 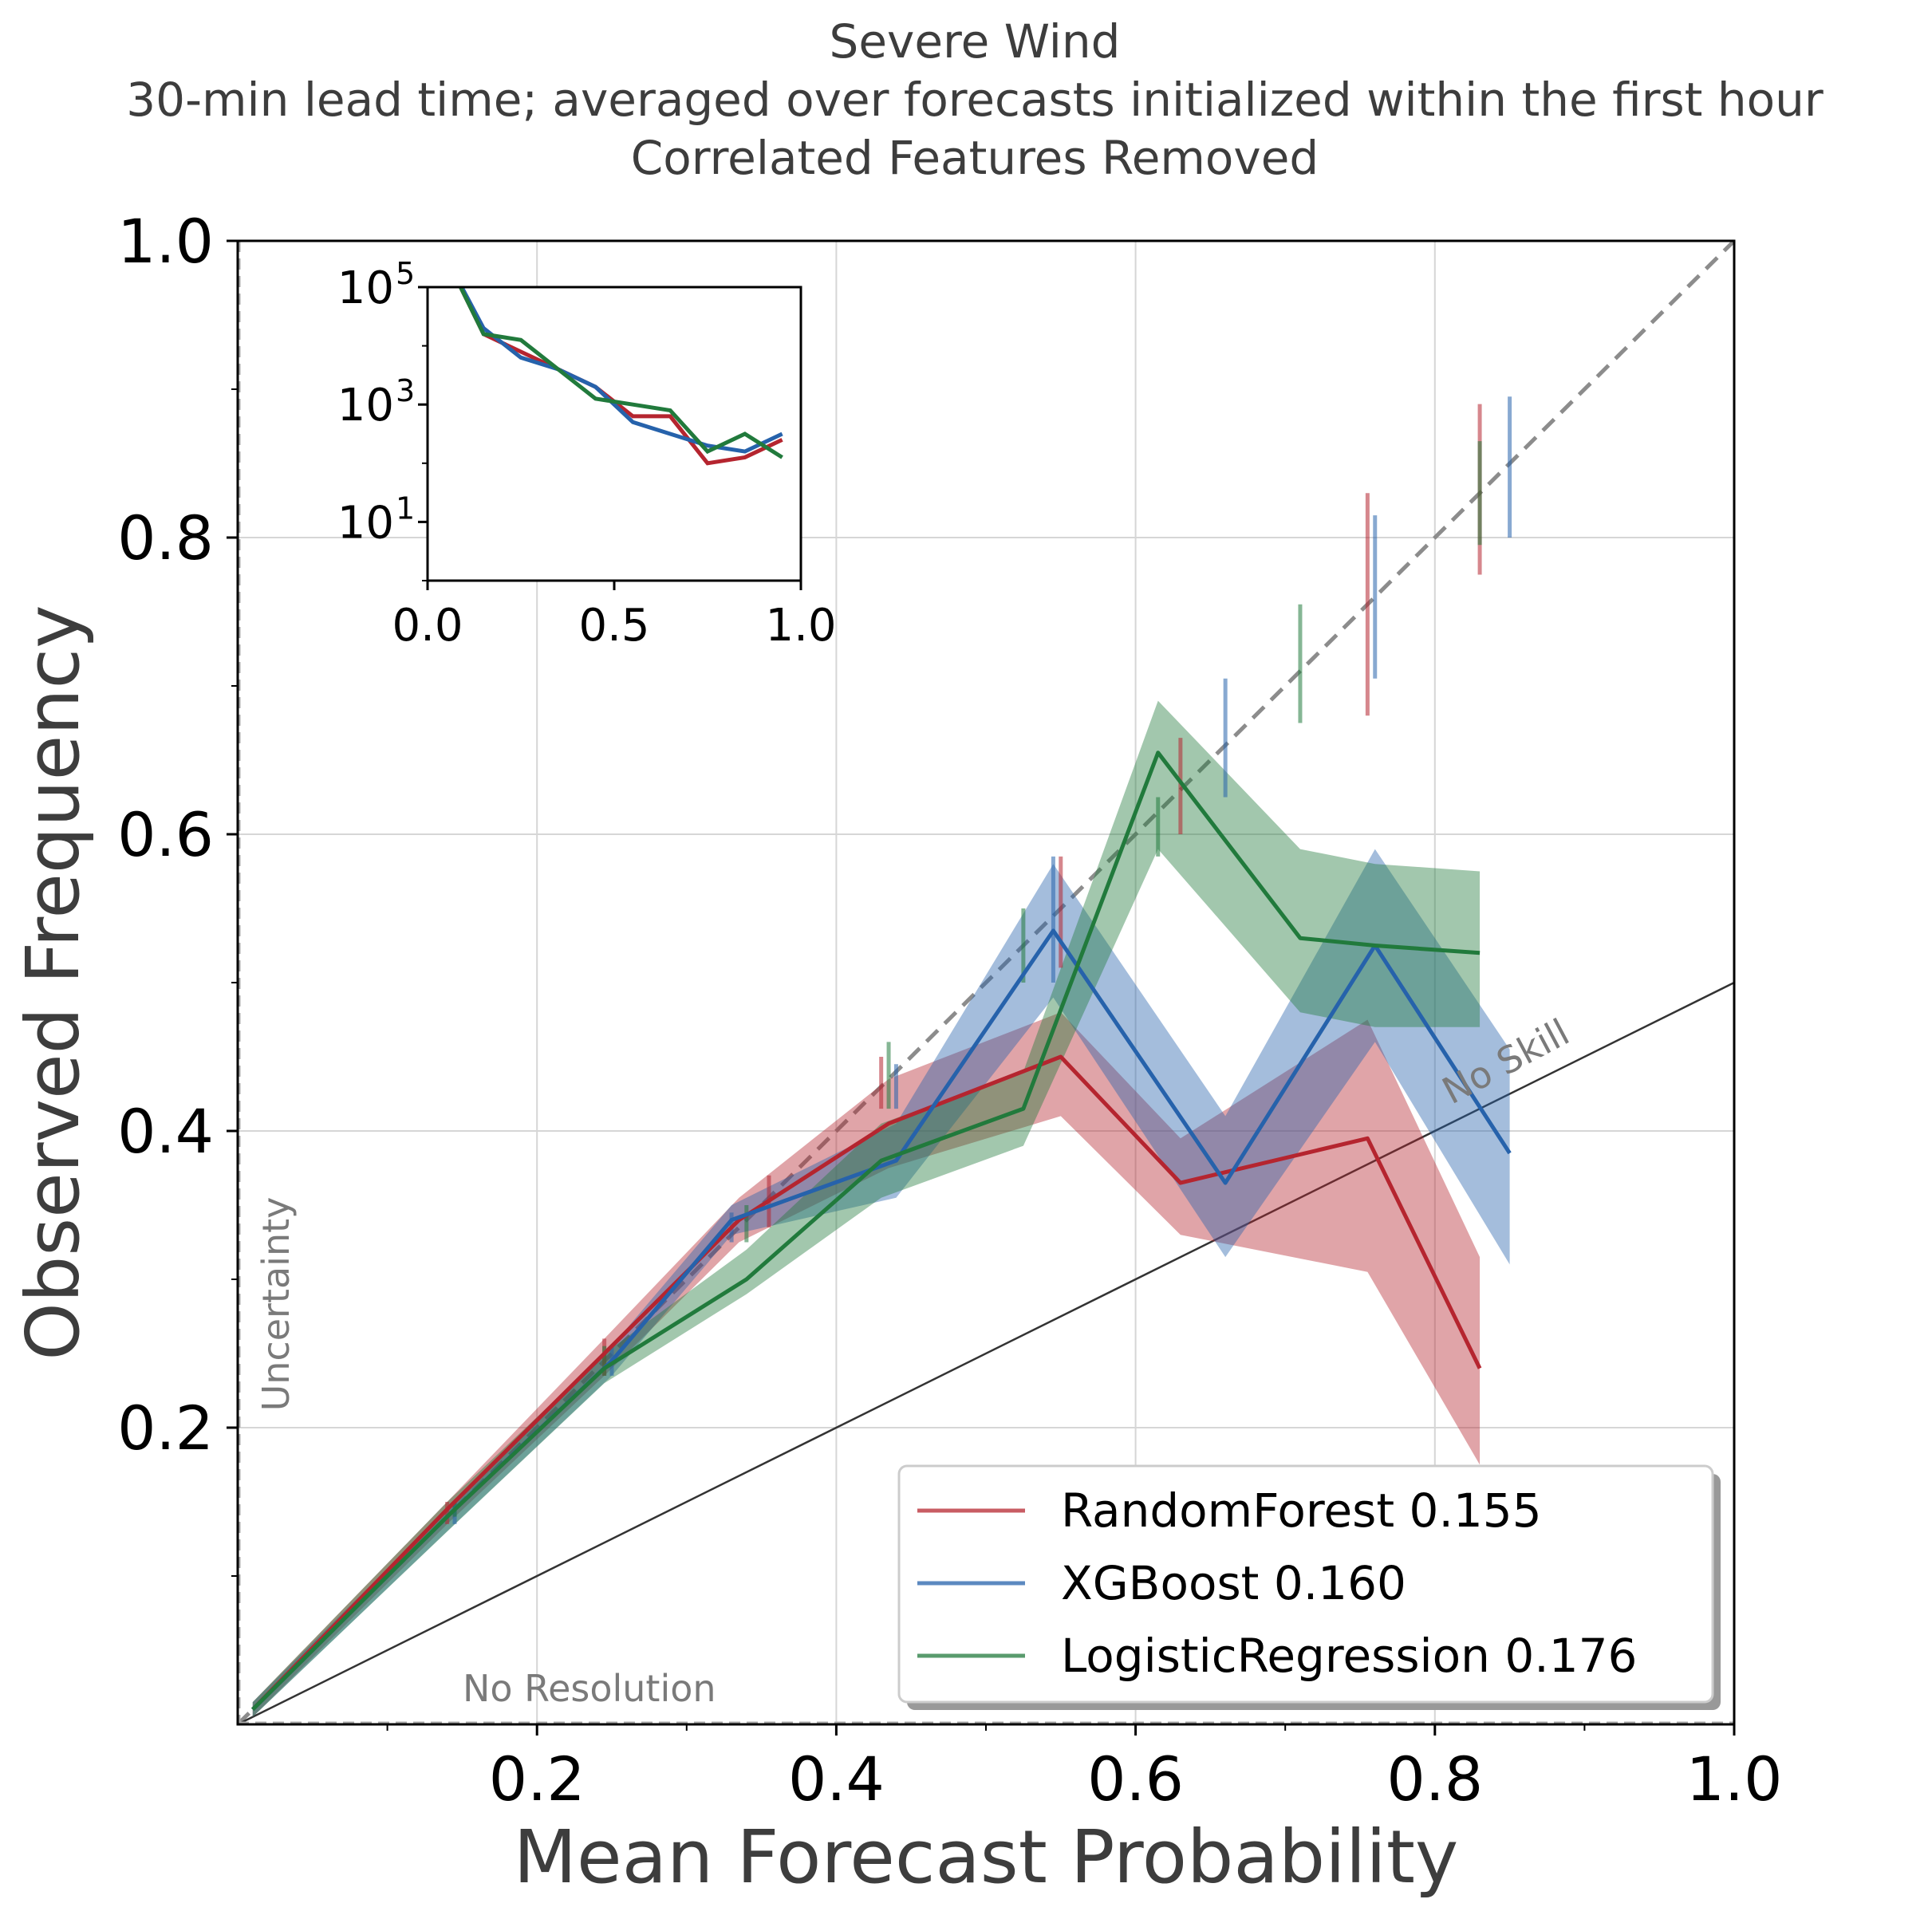 What do you see at coordinates (801, 626) in the screenshot?
I see `inset-x-tick-label: 1.0` at bounding box center [801, 626].